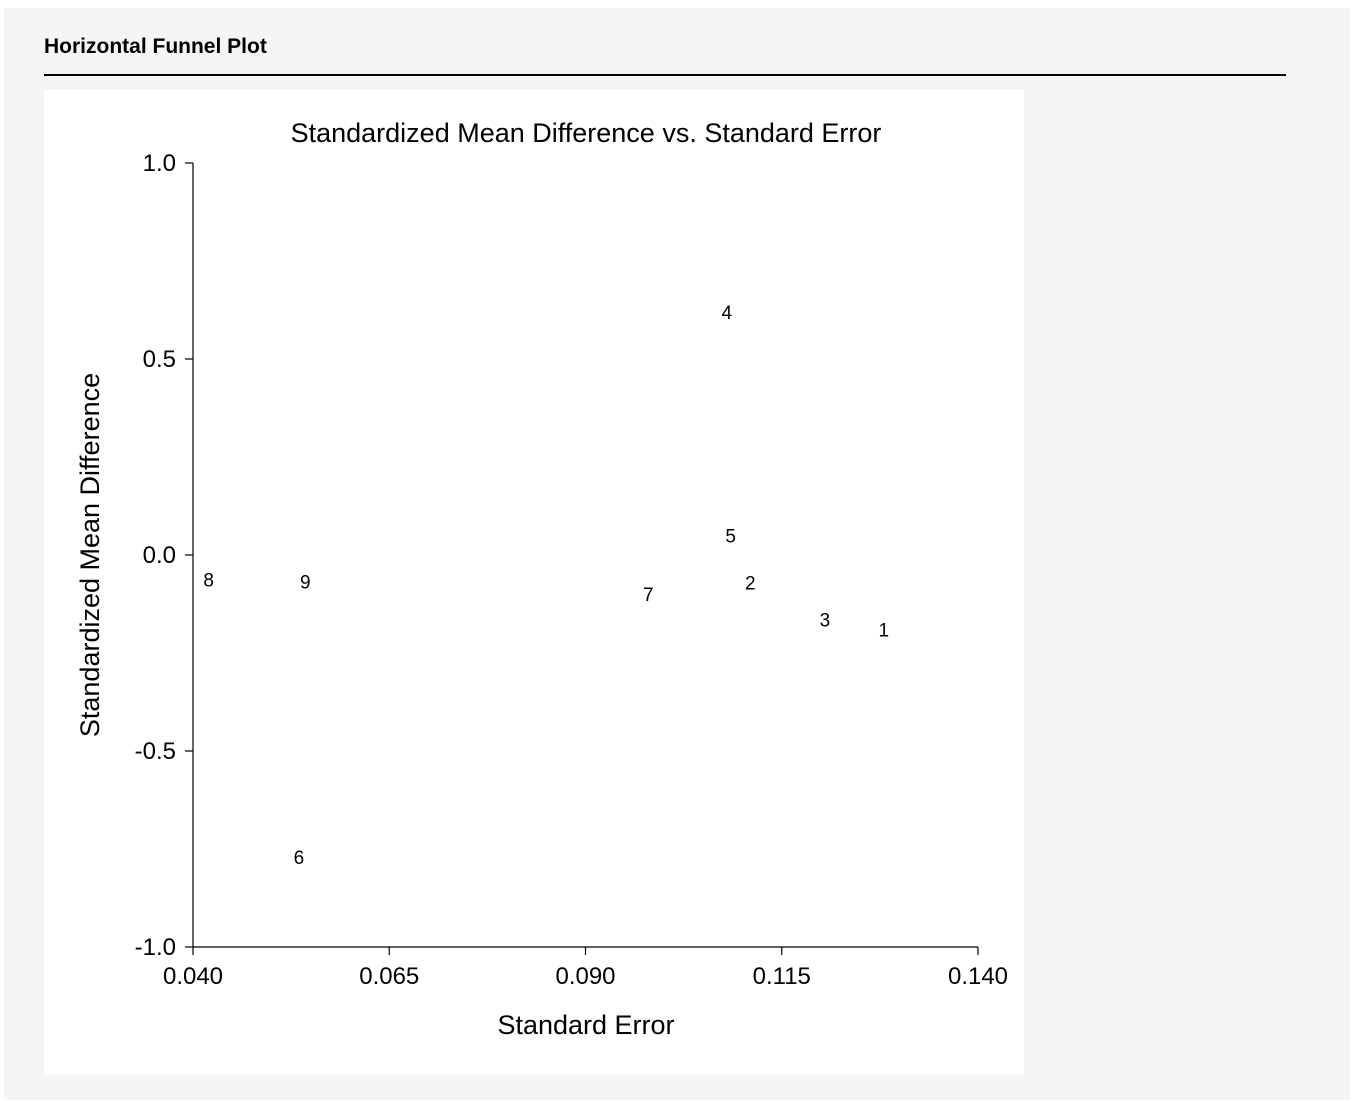  What do you see at coordinates (978, 976) in the screenshot?
I see `x-tick-label: 0.140` at bounding box center [978, 976].